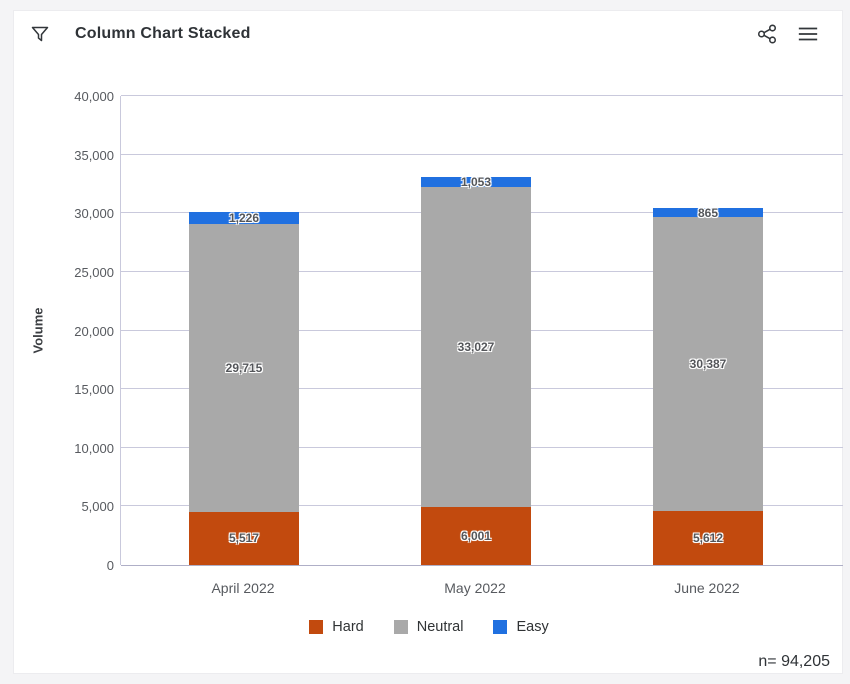 This screenshot has width=850, height=684. Describe the element at coordinates (94, 96) in the screenshot. I see `y-axis-tick-label: 40,000` at that location.